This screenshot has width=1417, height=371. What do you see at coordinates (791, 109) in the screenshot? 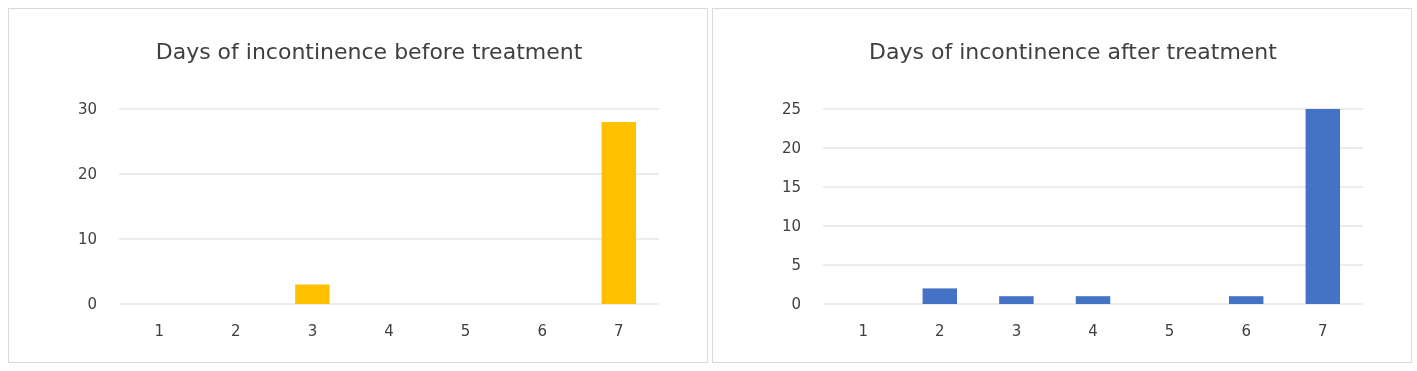
I see `y-tick-label: 25` at bounding box center [791, 109].